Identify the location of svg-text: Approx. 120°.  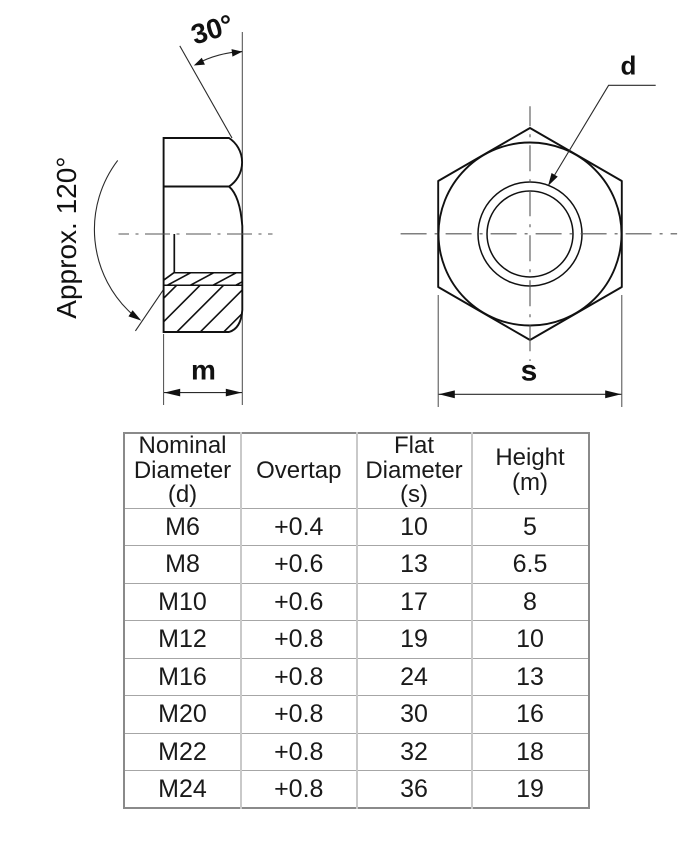
(66, 237).